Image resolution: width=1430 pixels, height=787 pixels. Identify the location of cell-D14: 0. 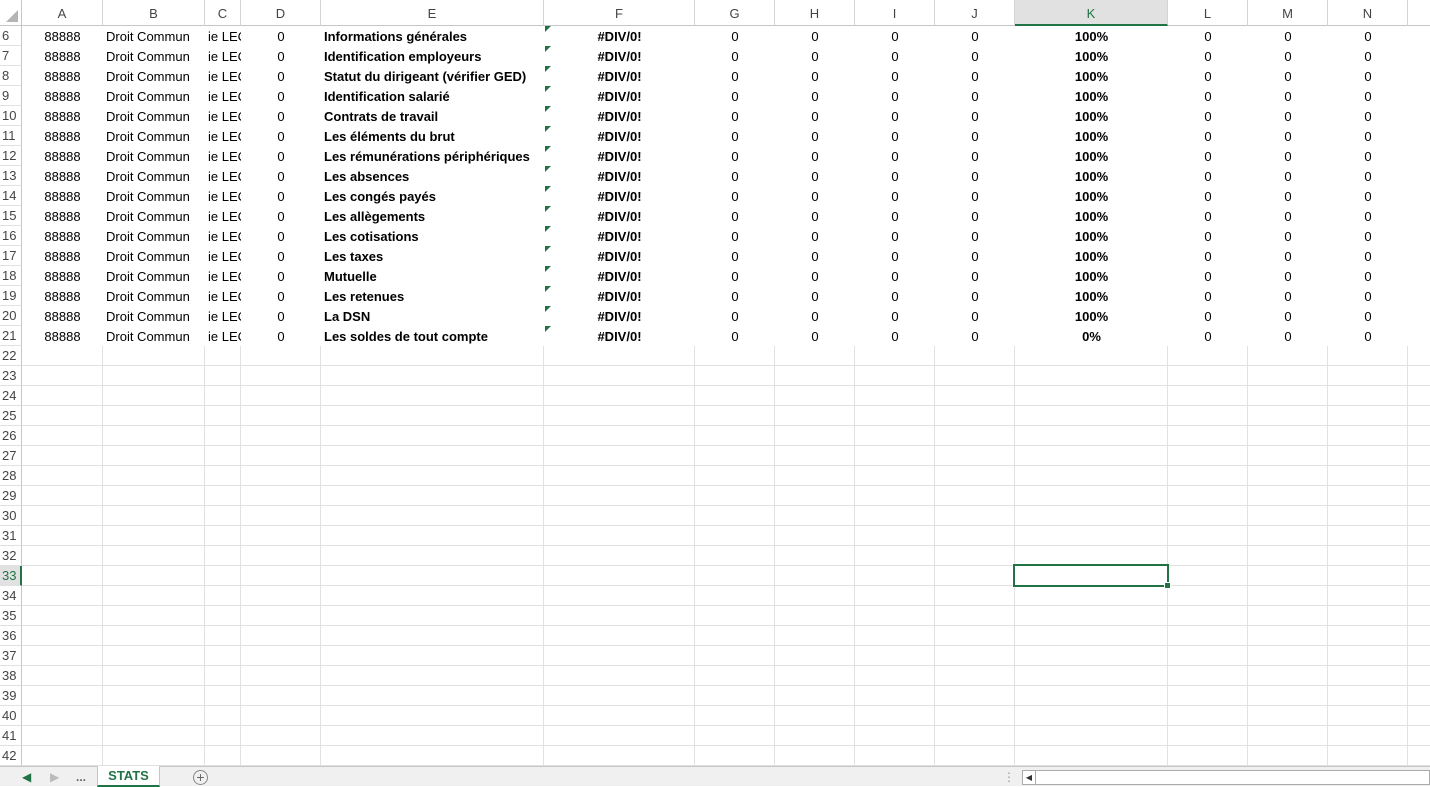
(281, 196).